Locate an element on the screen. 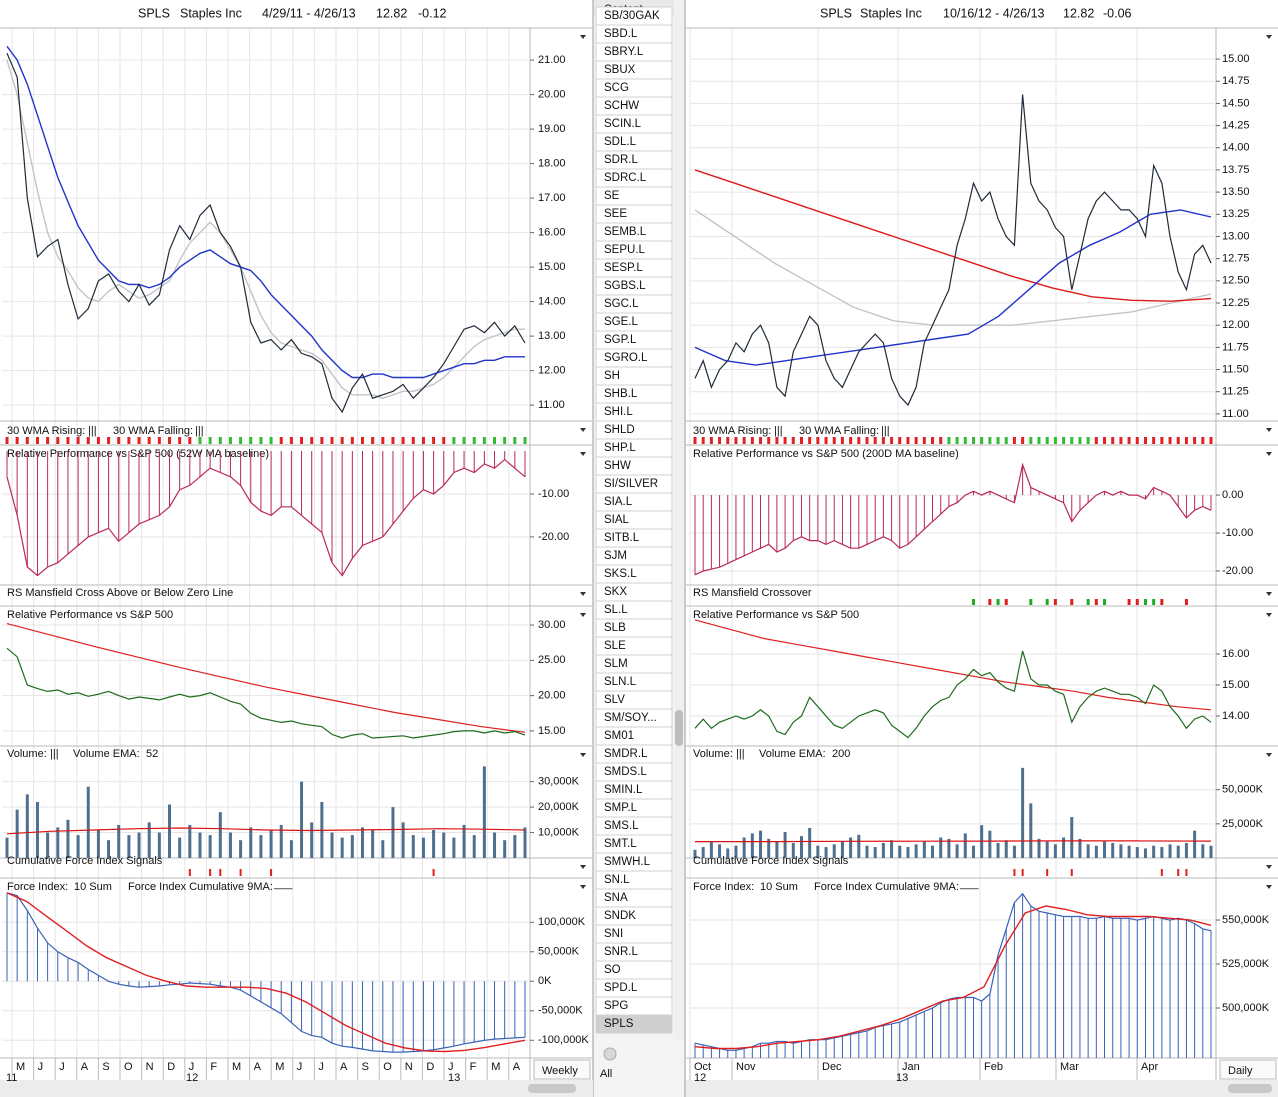  rs-signal is located at coordinates (1088, 602).